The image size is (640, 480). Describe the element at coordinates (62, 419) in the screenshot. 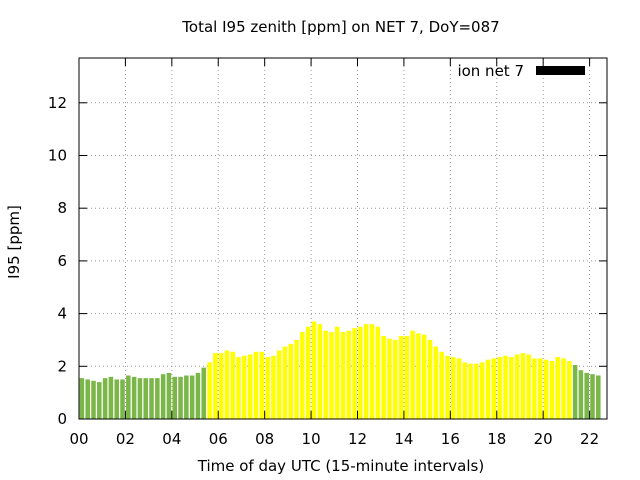

I see `y-tick-label: 0` at that location.